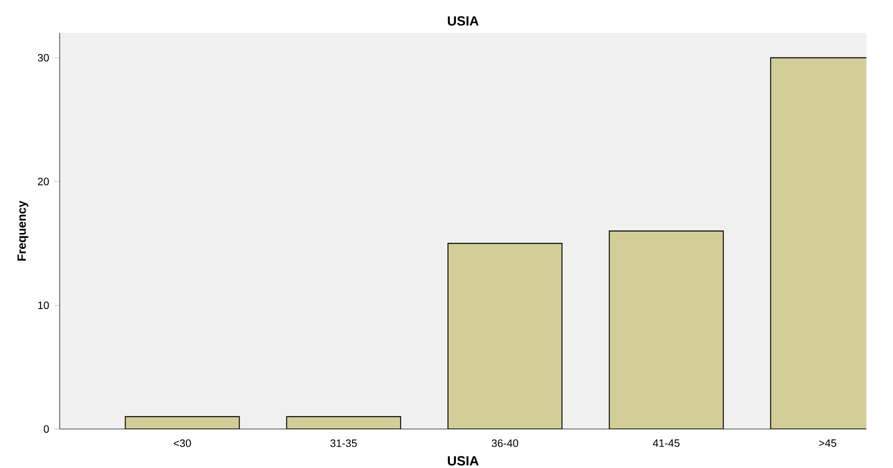 Image resolution: width=893 pixels, height=468 pixels. Describe the element at coordinates (23, 230) in the screenshot. I see `y-axis-title: Frequency` at that location.